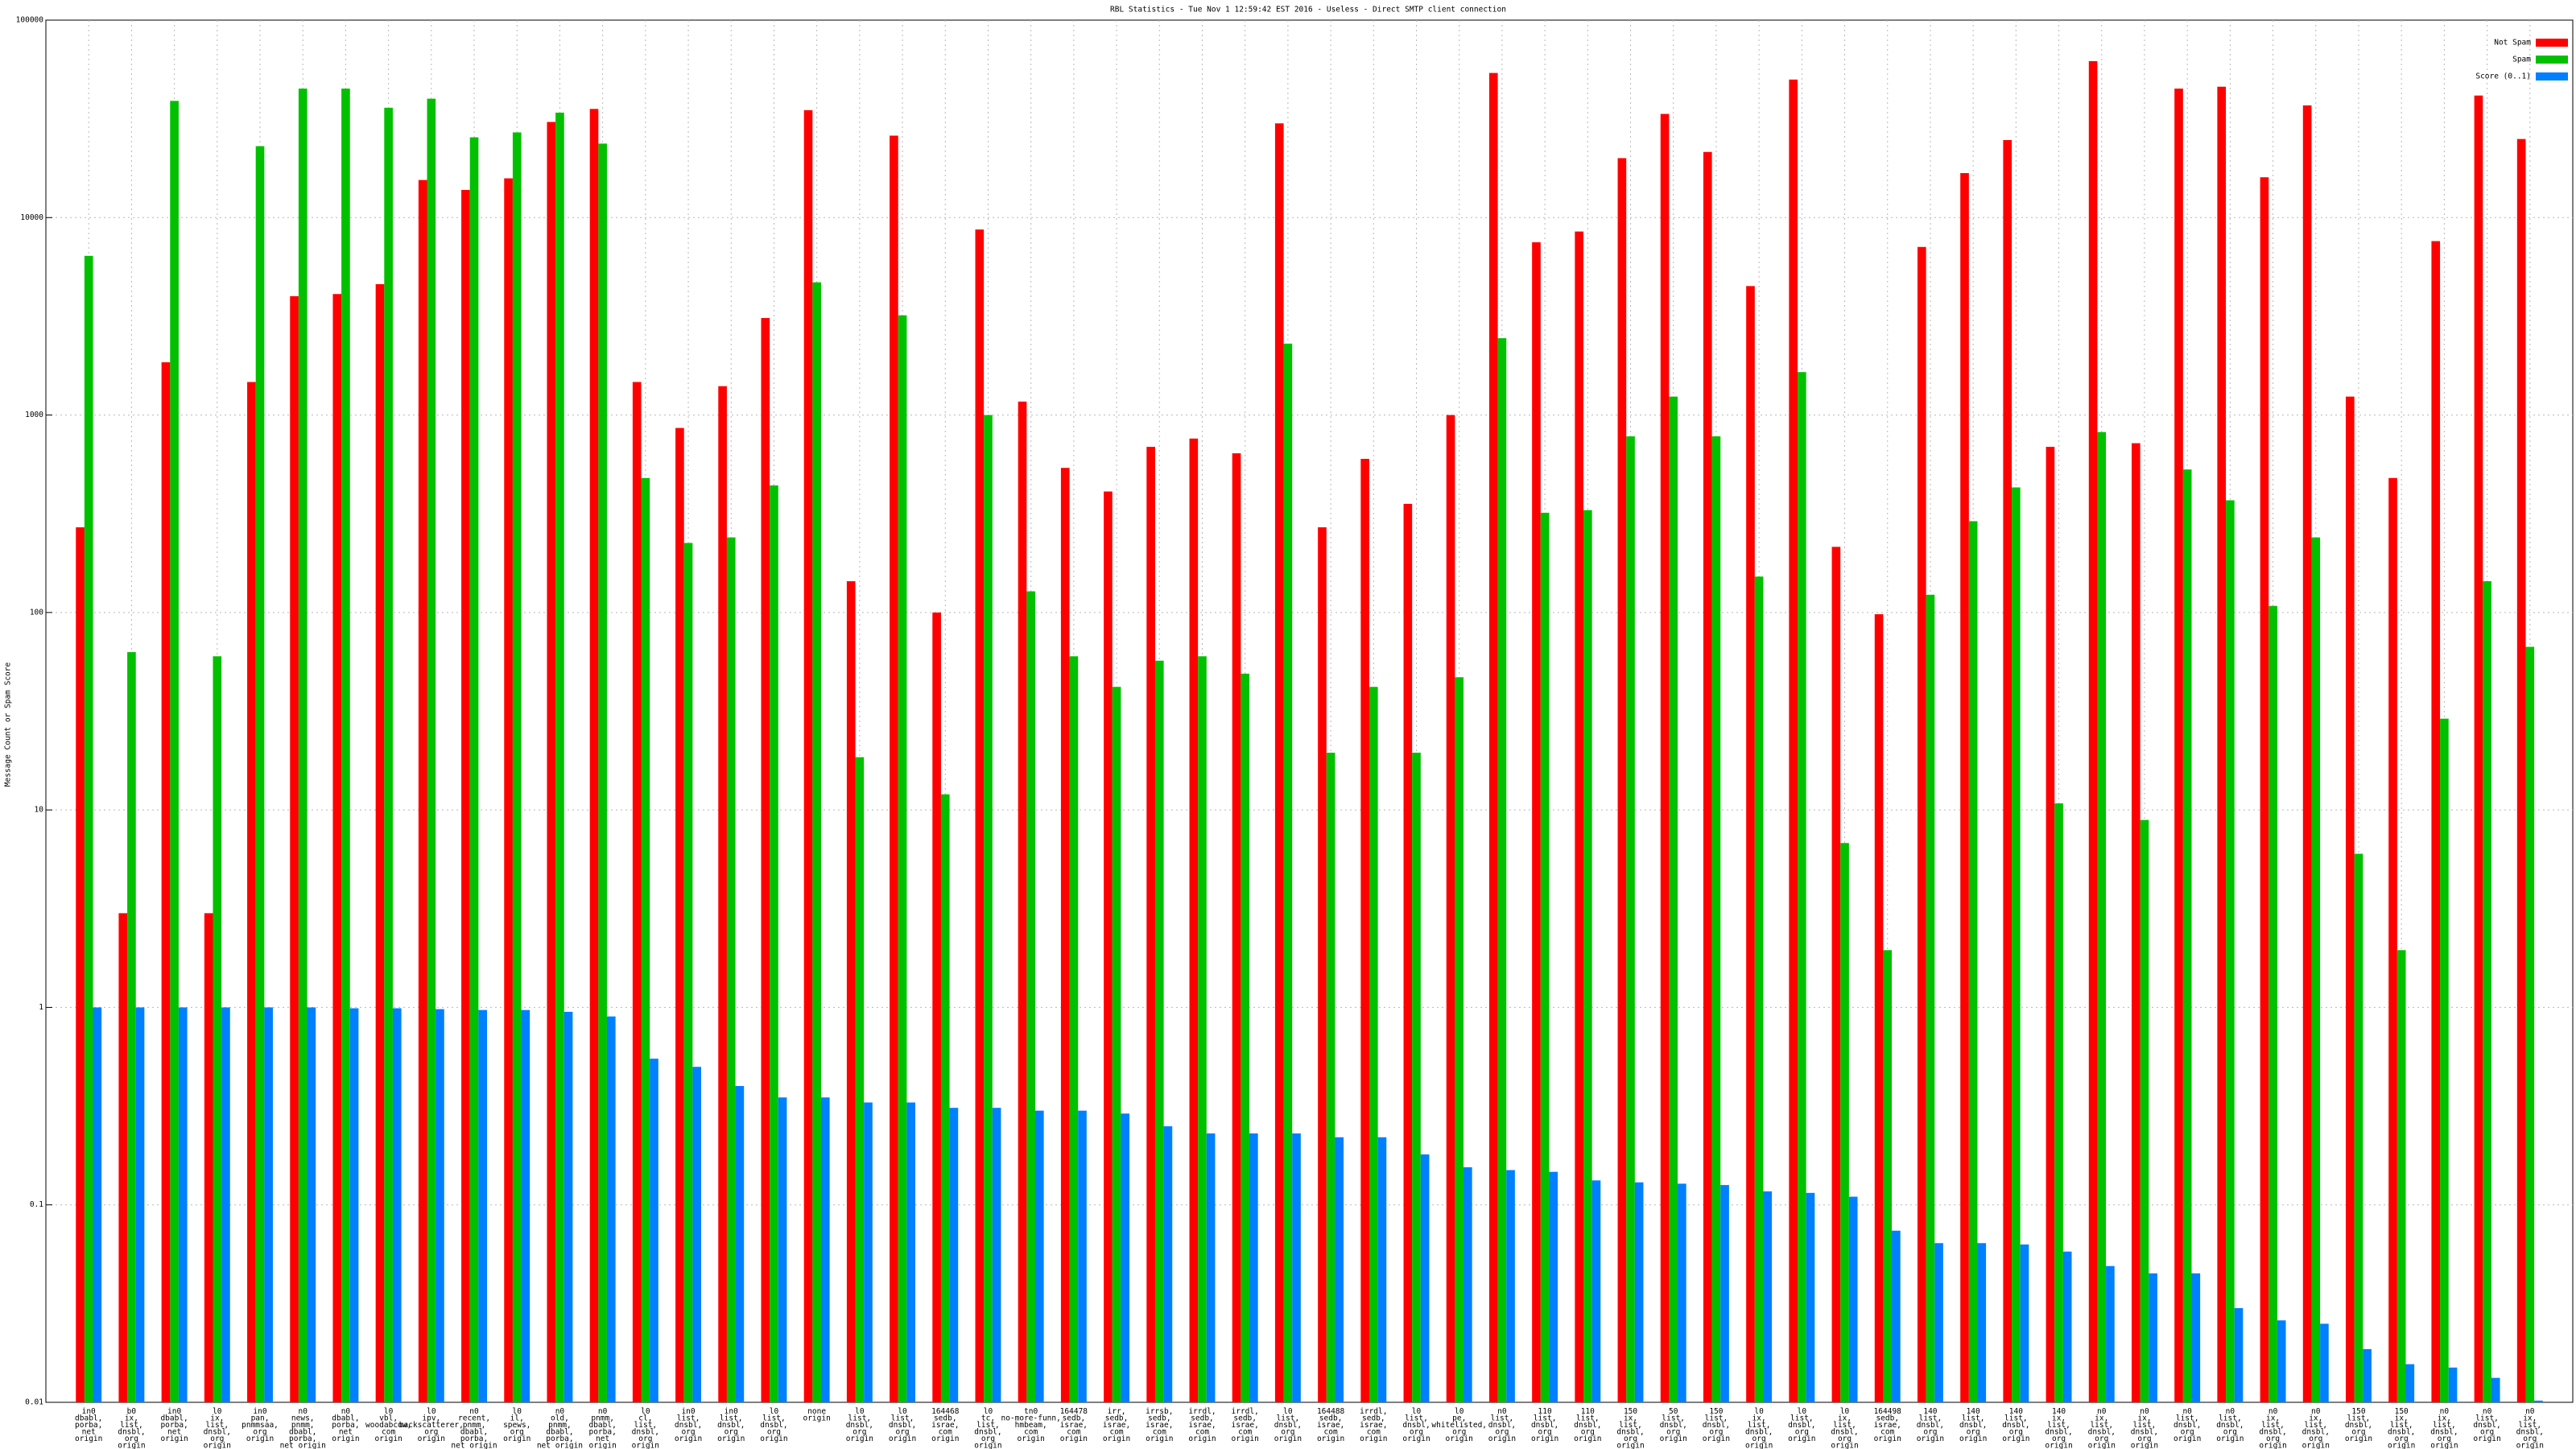 The width and height of the screenshot is (2576, 1449). Describe the element at coordinates (260, 1418) in the screenshot. I see `x-tick-label-line: pan,` at that location.